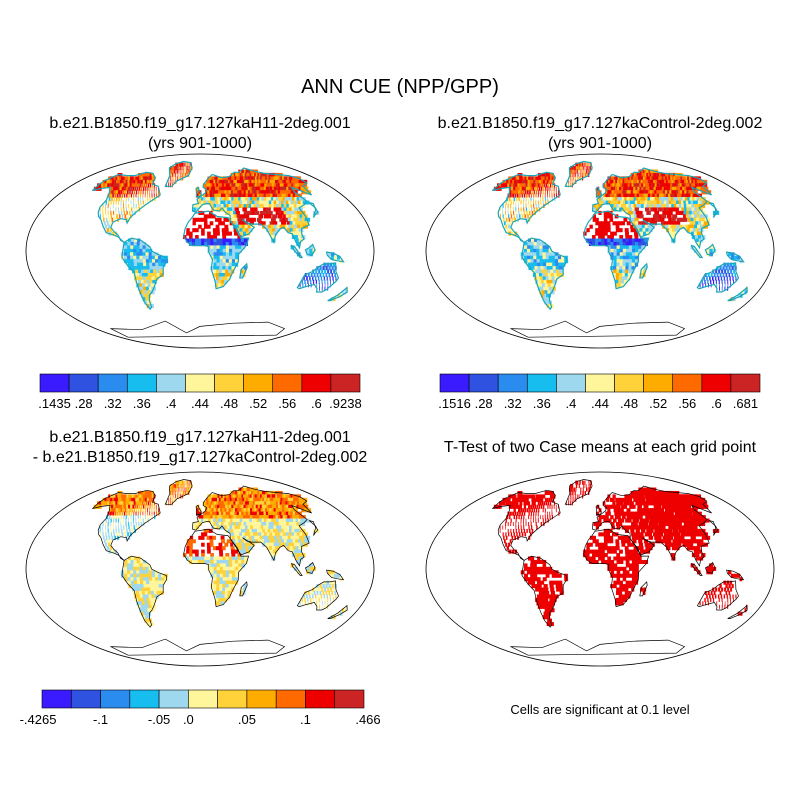  Describe the element at coordinates (400, 87) in the screenshot. I see `figure-title: ANN CUE (NPP/GPP)` at that location.